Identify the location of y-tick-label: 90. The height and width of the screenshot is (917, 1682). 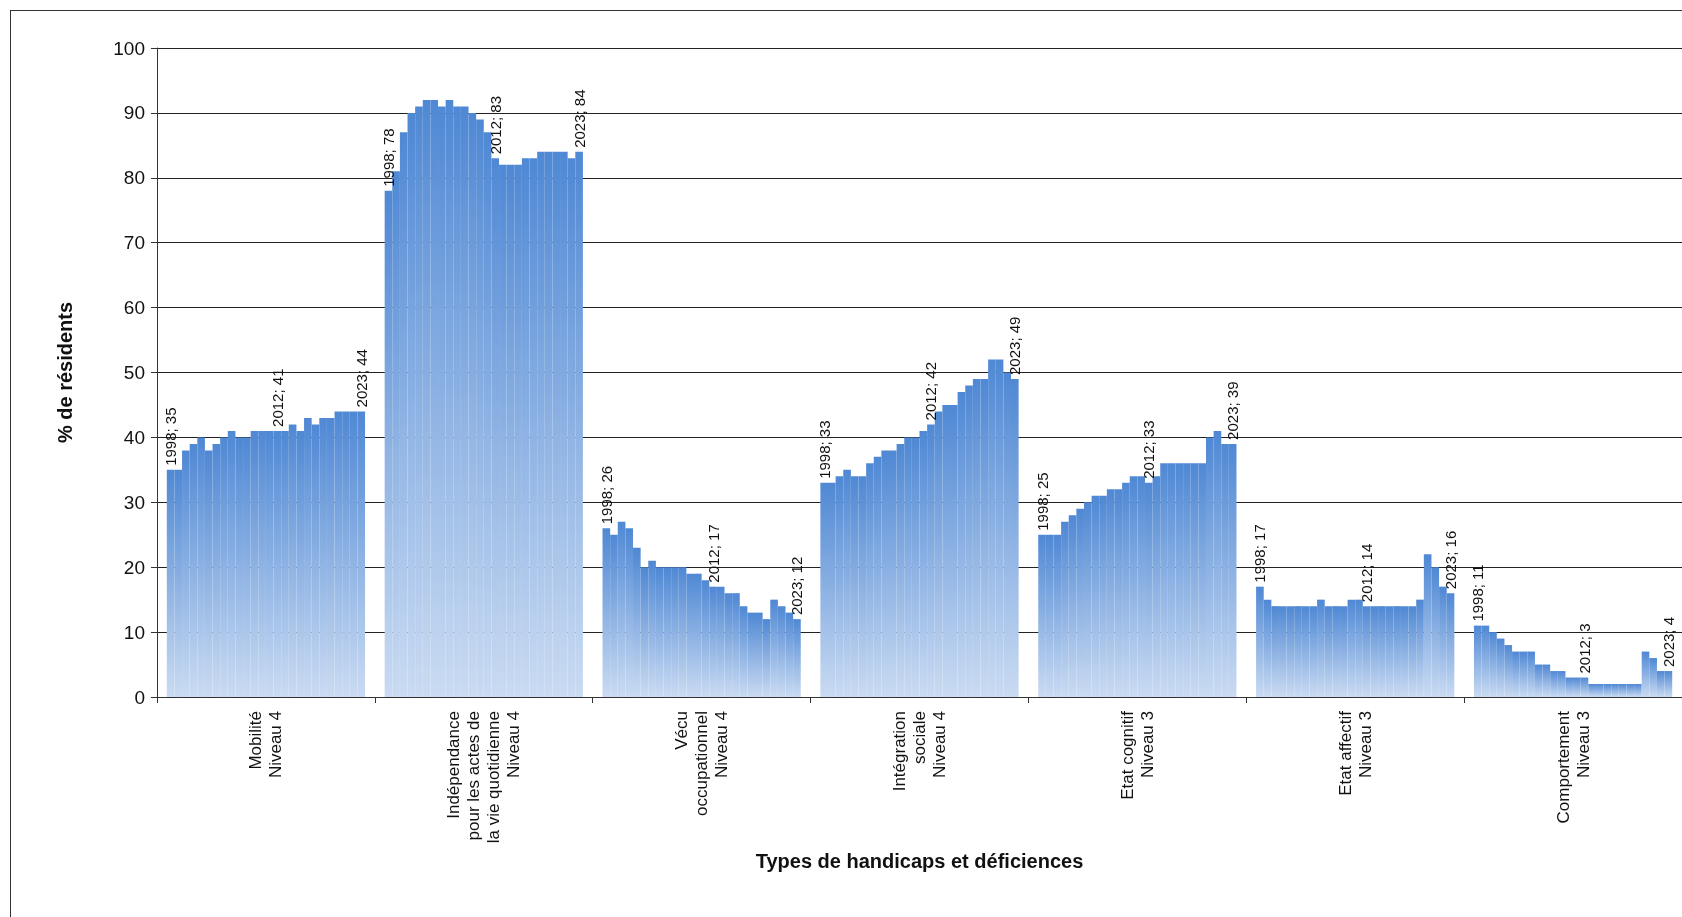
(134, 113).